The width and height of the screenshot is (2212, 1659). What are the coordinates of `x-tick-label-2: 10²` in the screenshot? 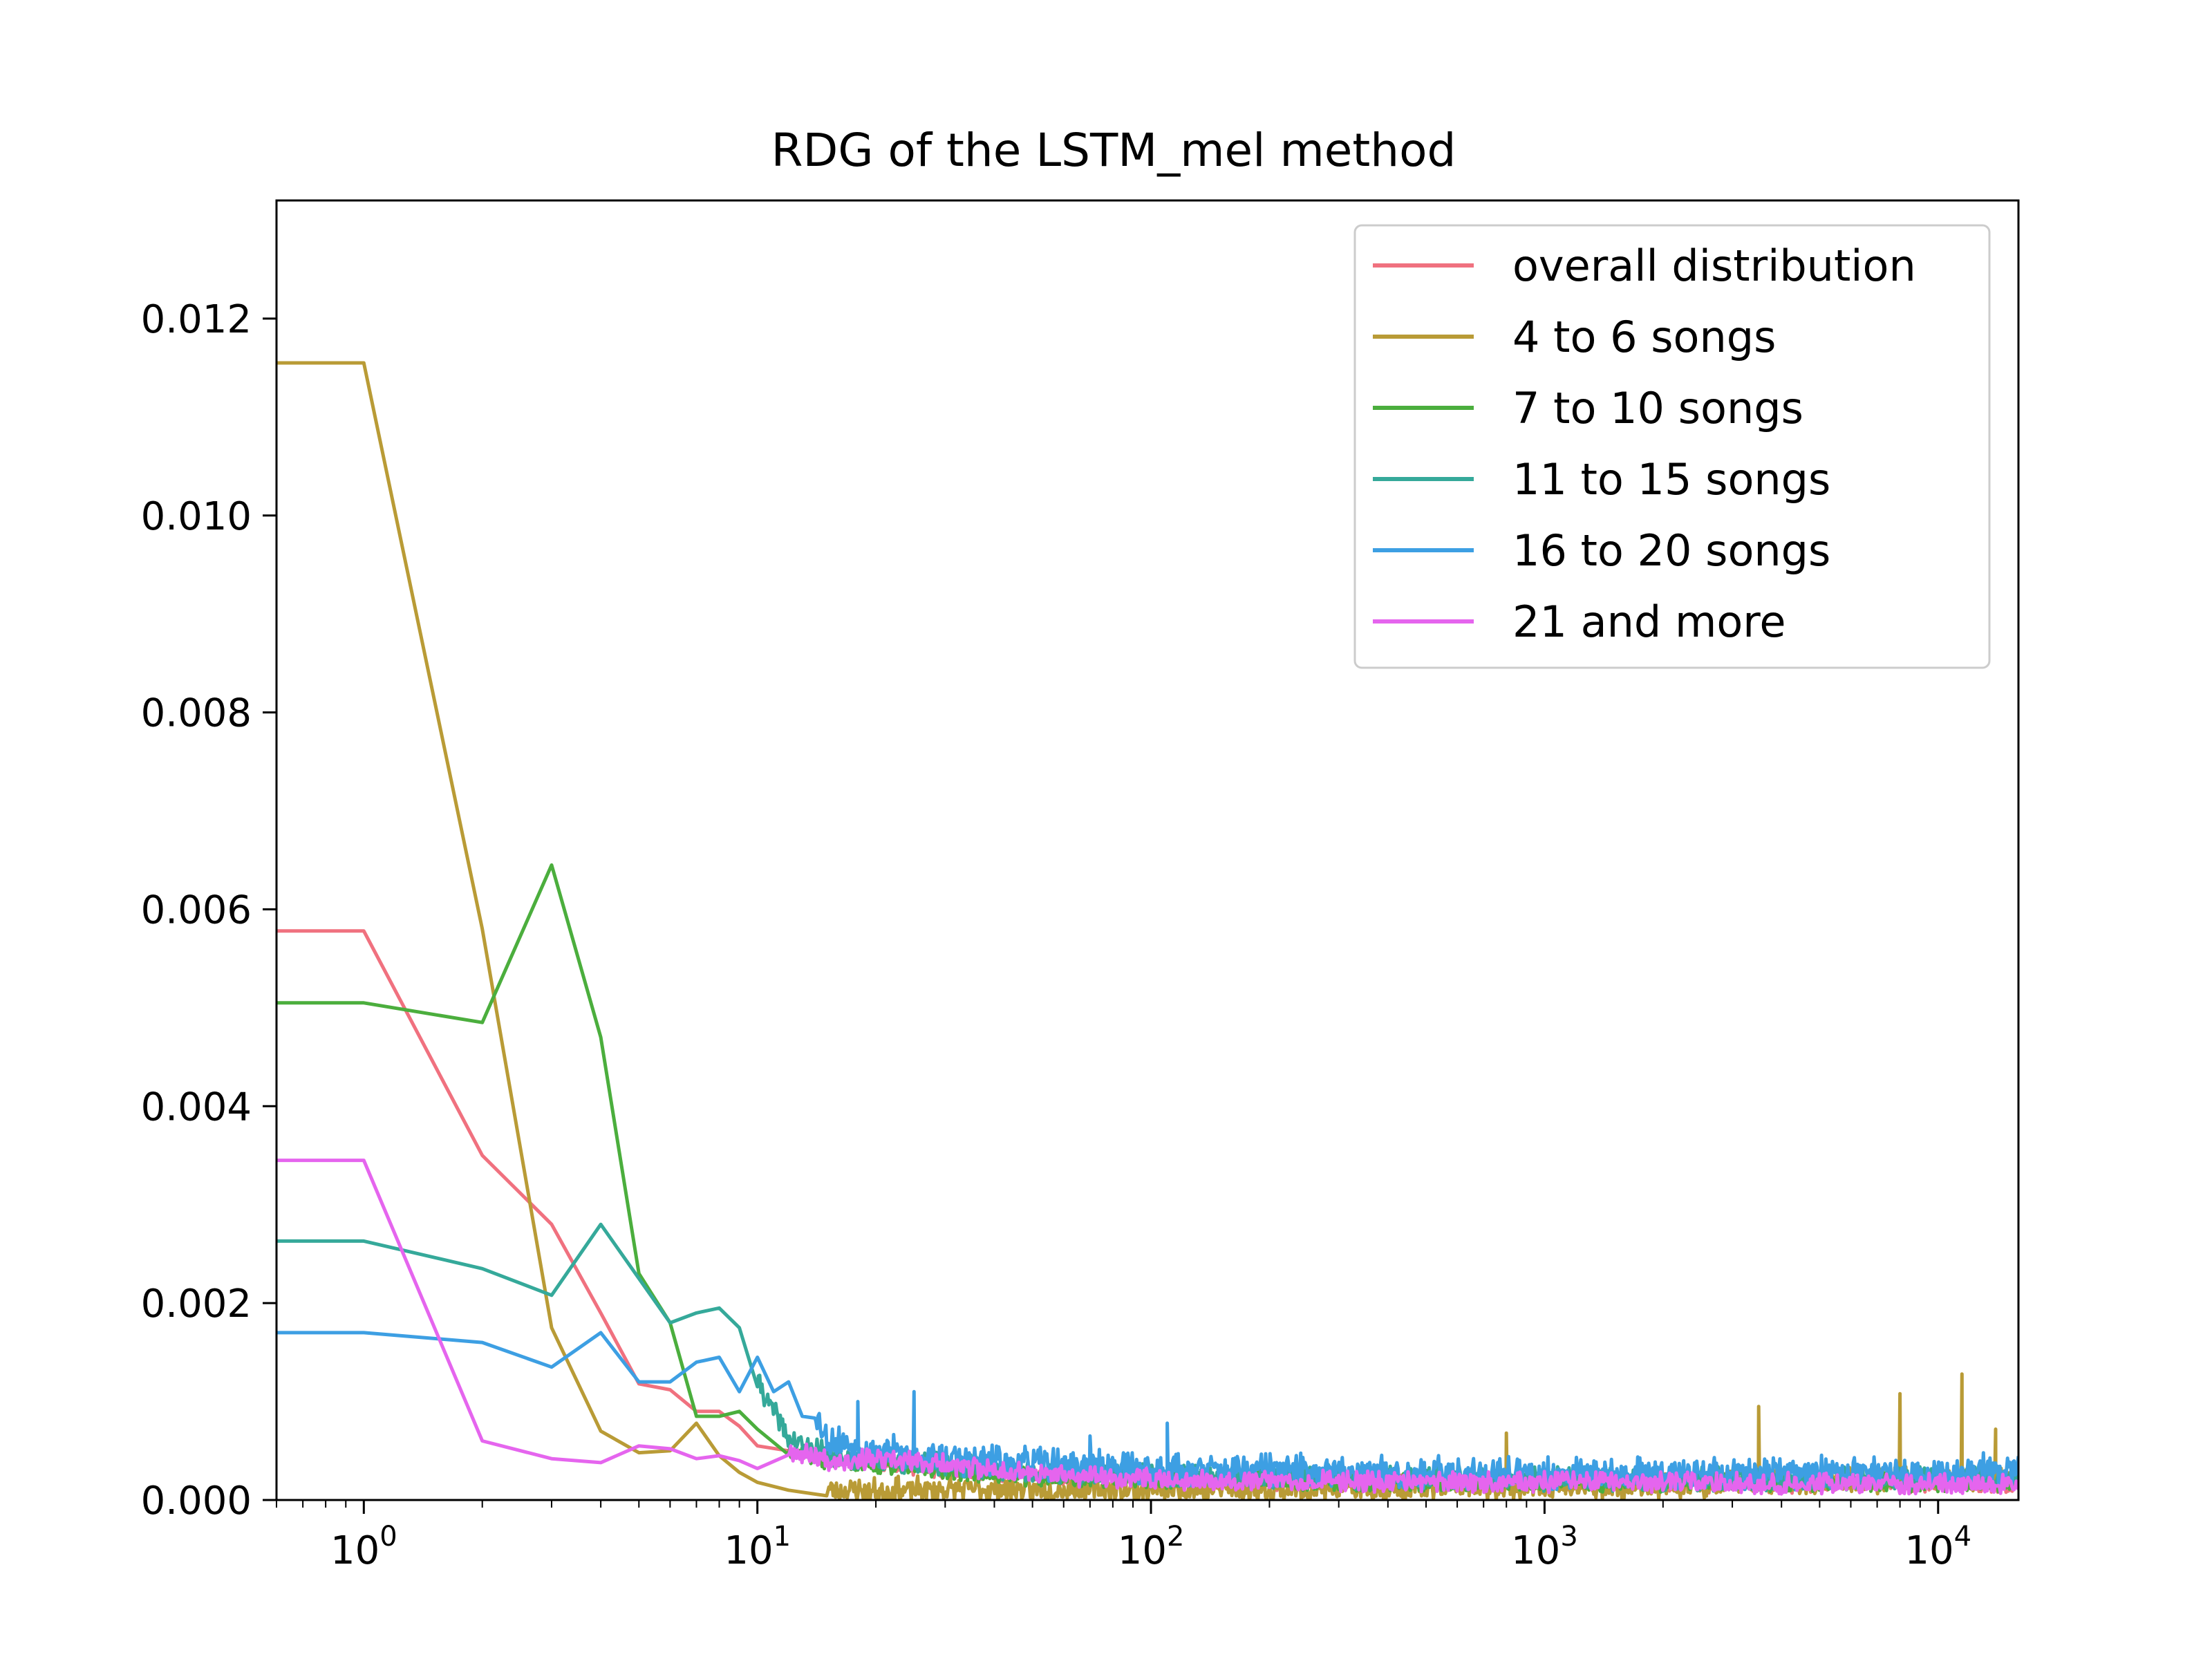 It's located at (1152, 1547).